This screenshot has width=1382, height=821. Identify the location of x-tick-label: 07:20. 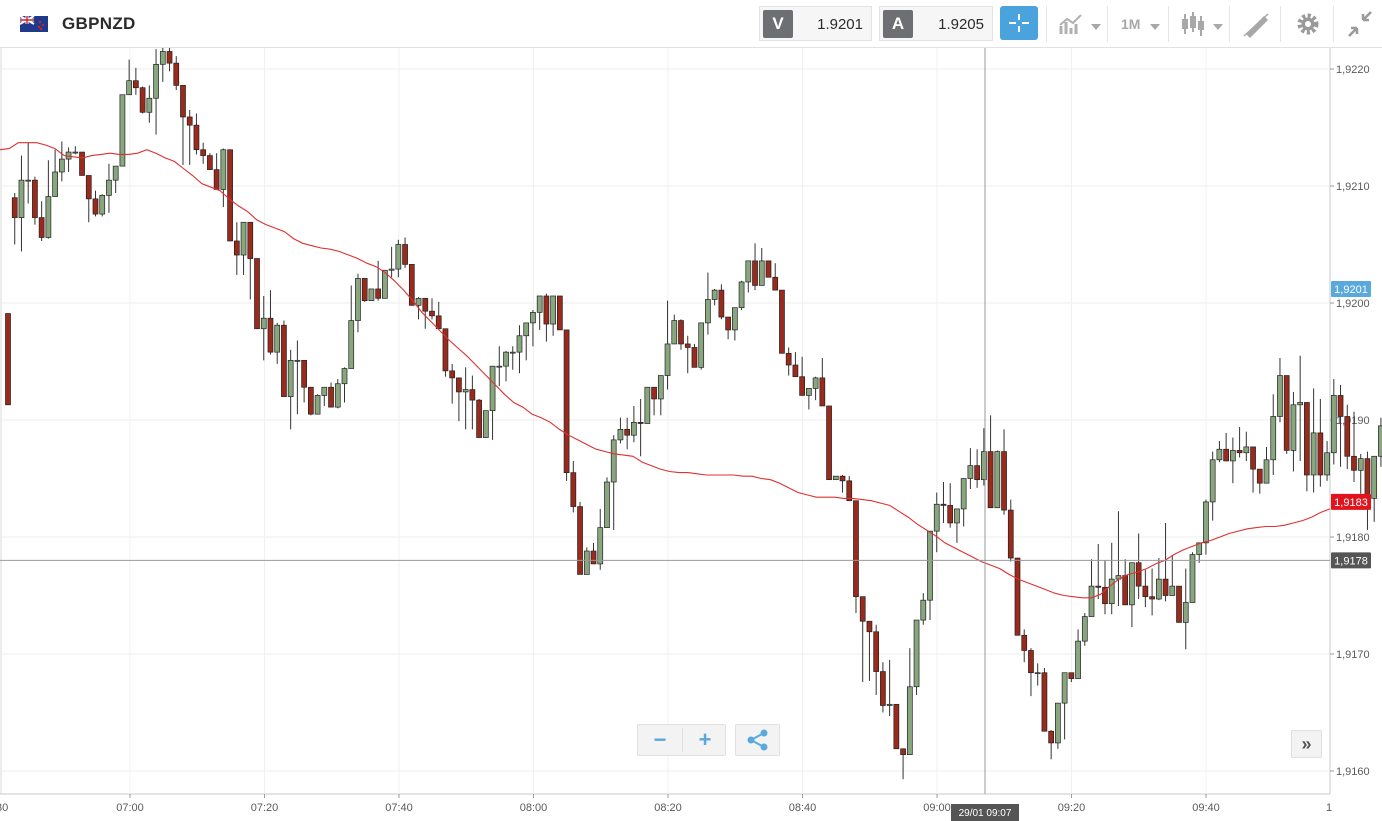
(265, 808).